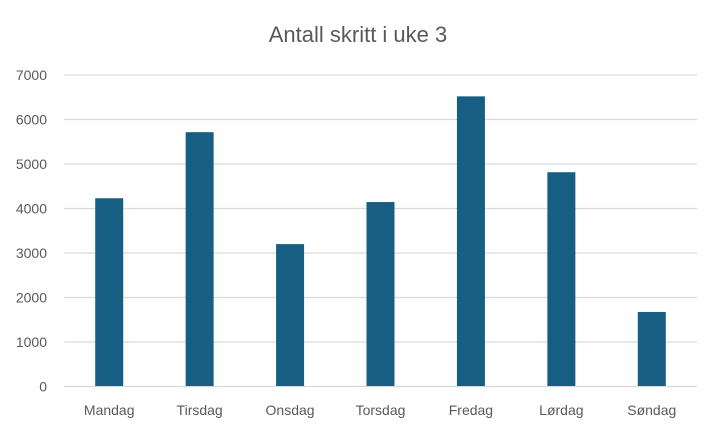 The width and height of the screenshot is (717, 432). Describe the element at coordinates (31, 253) in the screenshot. I see `y-tick-label: 3000` at that location.